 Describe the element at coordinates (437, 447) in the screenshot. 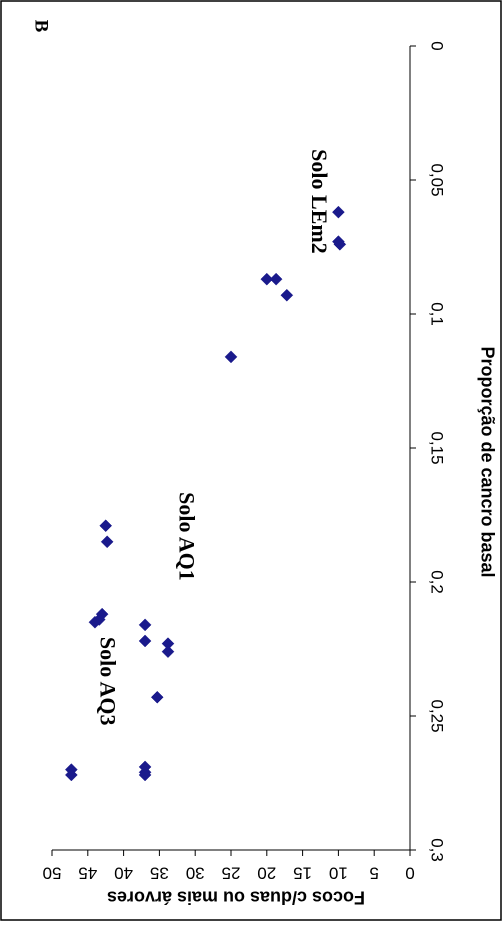

I see `x-tick-label: 0,15` at that location.